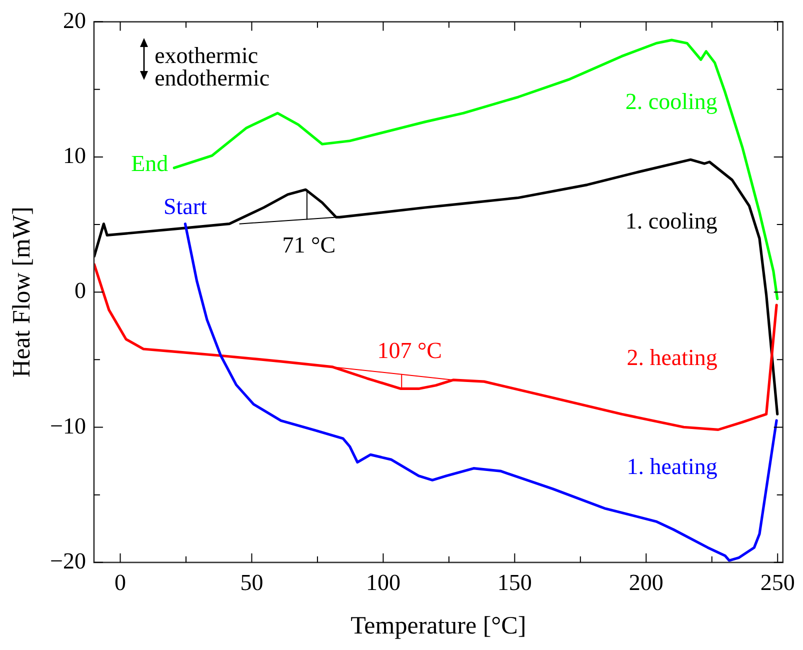 This screenshot has height=650, width=803. I want to click on x-tick-label: 100, so click(383, 583).